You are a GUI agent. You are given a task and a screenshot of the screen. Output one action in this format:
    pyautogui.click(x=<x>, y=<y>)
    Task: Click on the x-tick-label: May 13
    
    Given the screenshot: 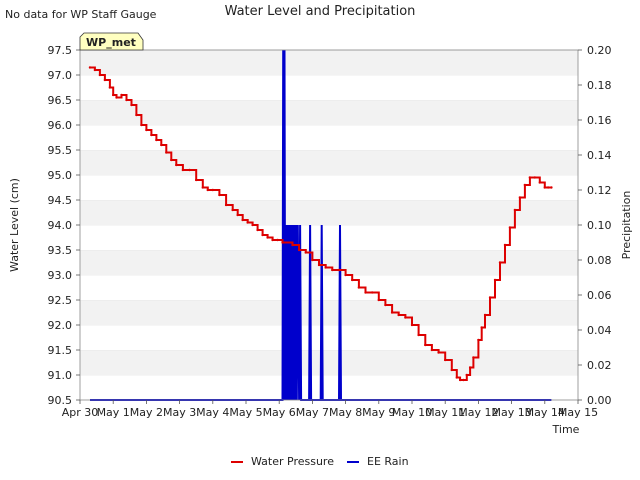 What is the action you would take?
    pyautogui.click(x=511, y=412)
    